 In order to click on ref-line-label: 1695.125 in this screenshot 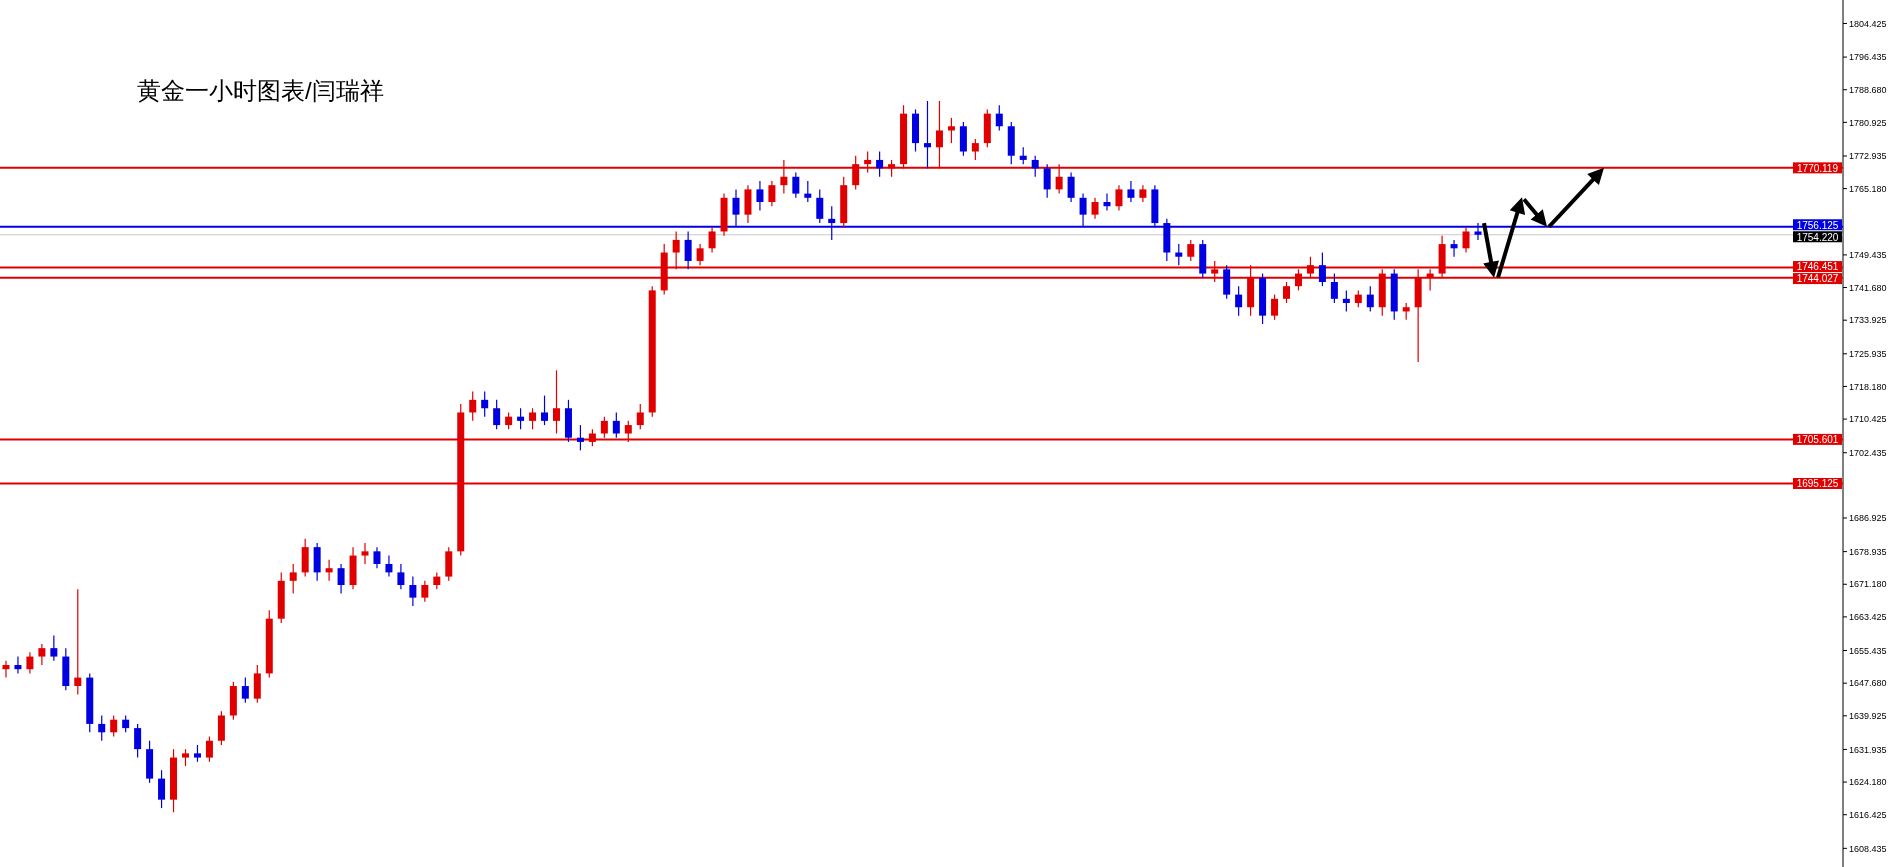, I will do `click(1817, 484)`.